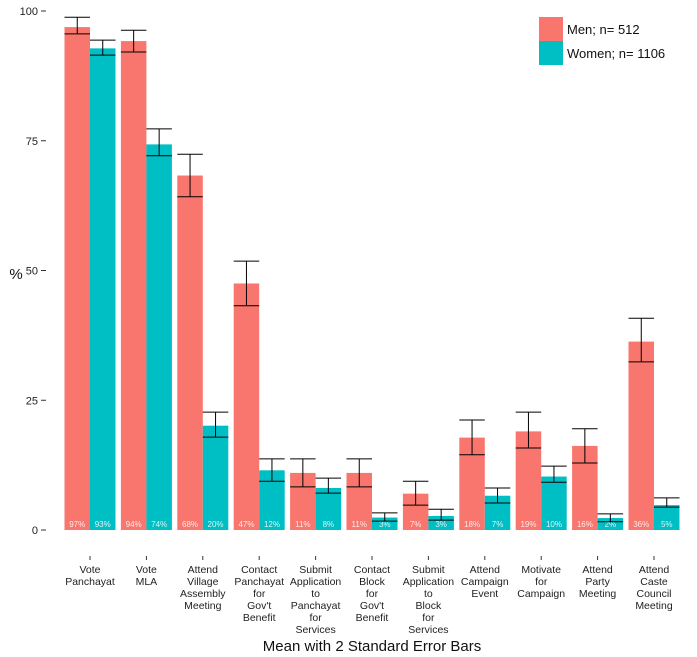 Image resolution: width=697 pixels, height=657 pixels. What do you see at coordinates (216, 524) in the screenshot?
I see `bar-value-label: 20%` at bounding box center [216, 524].